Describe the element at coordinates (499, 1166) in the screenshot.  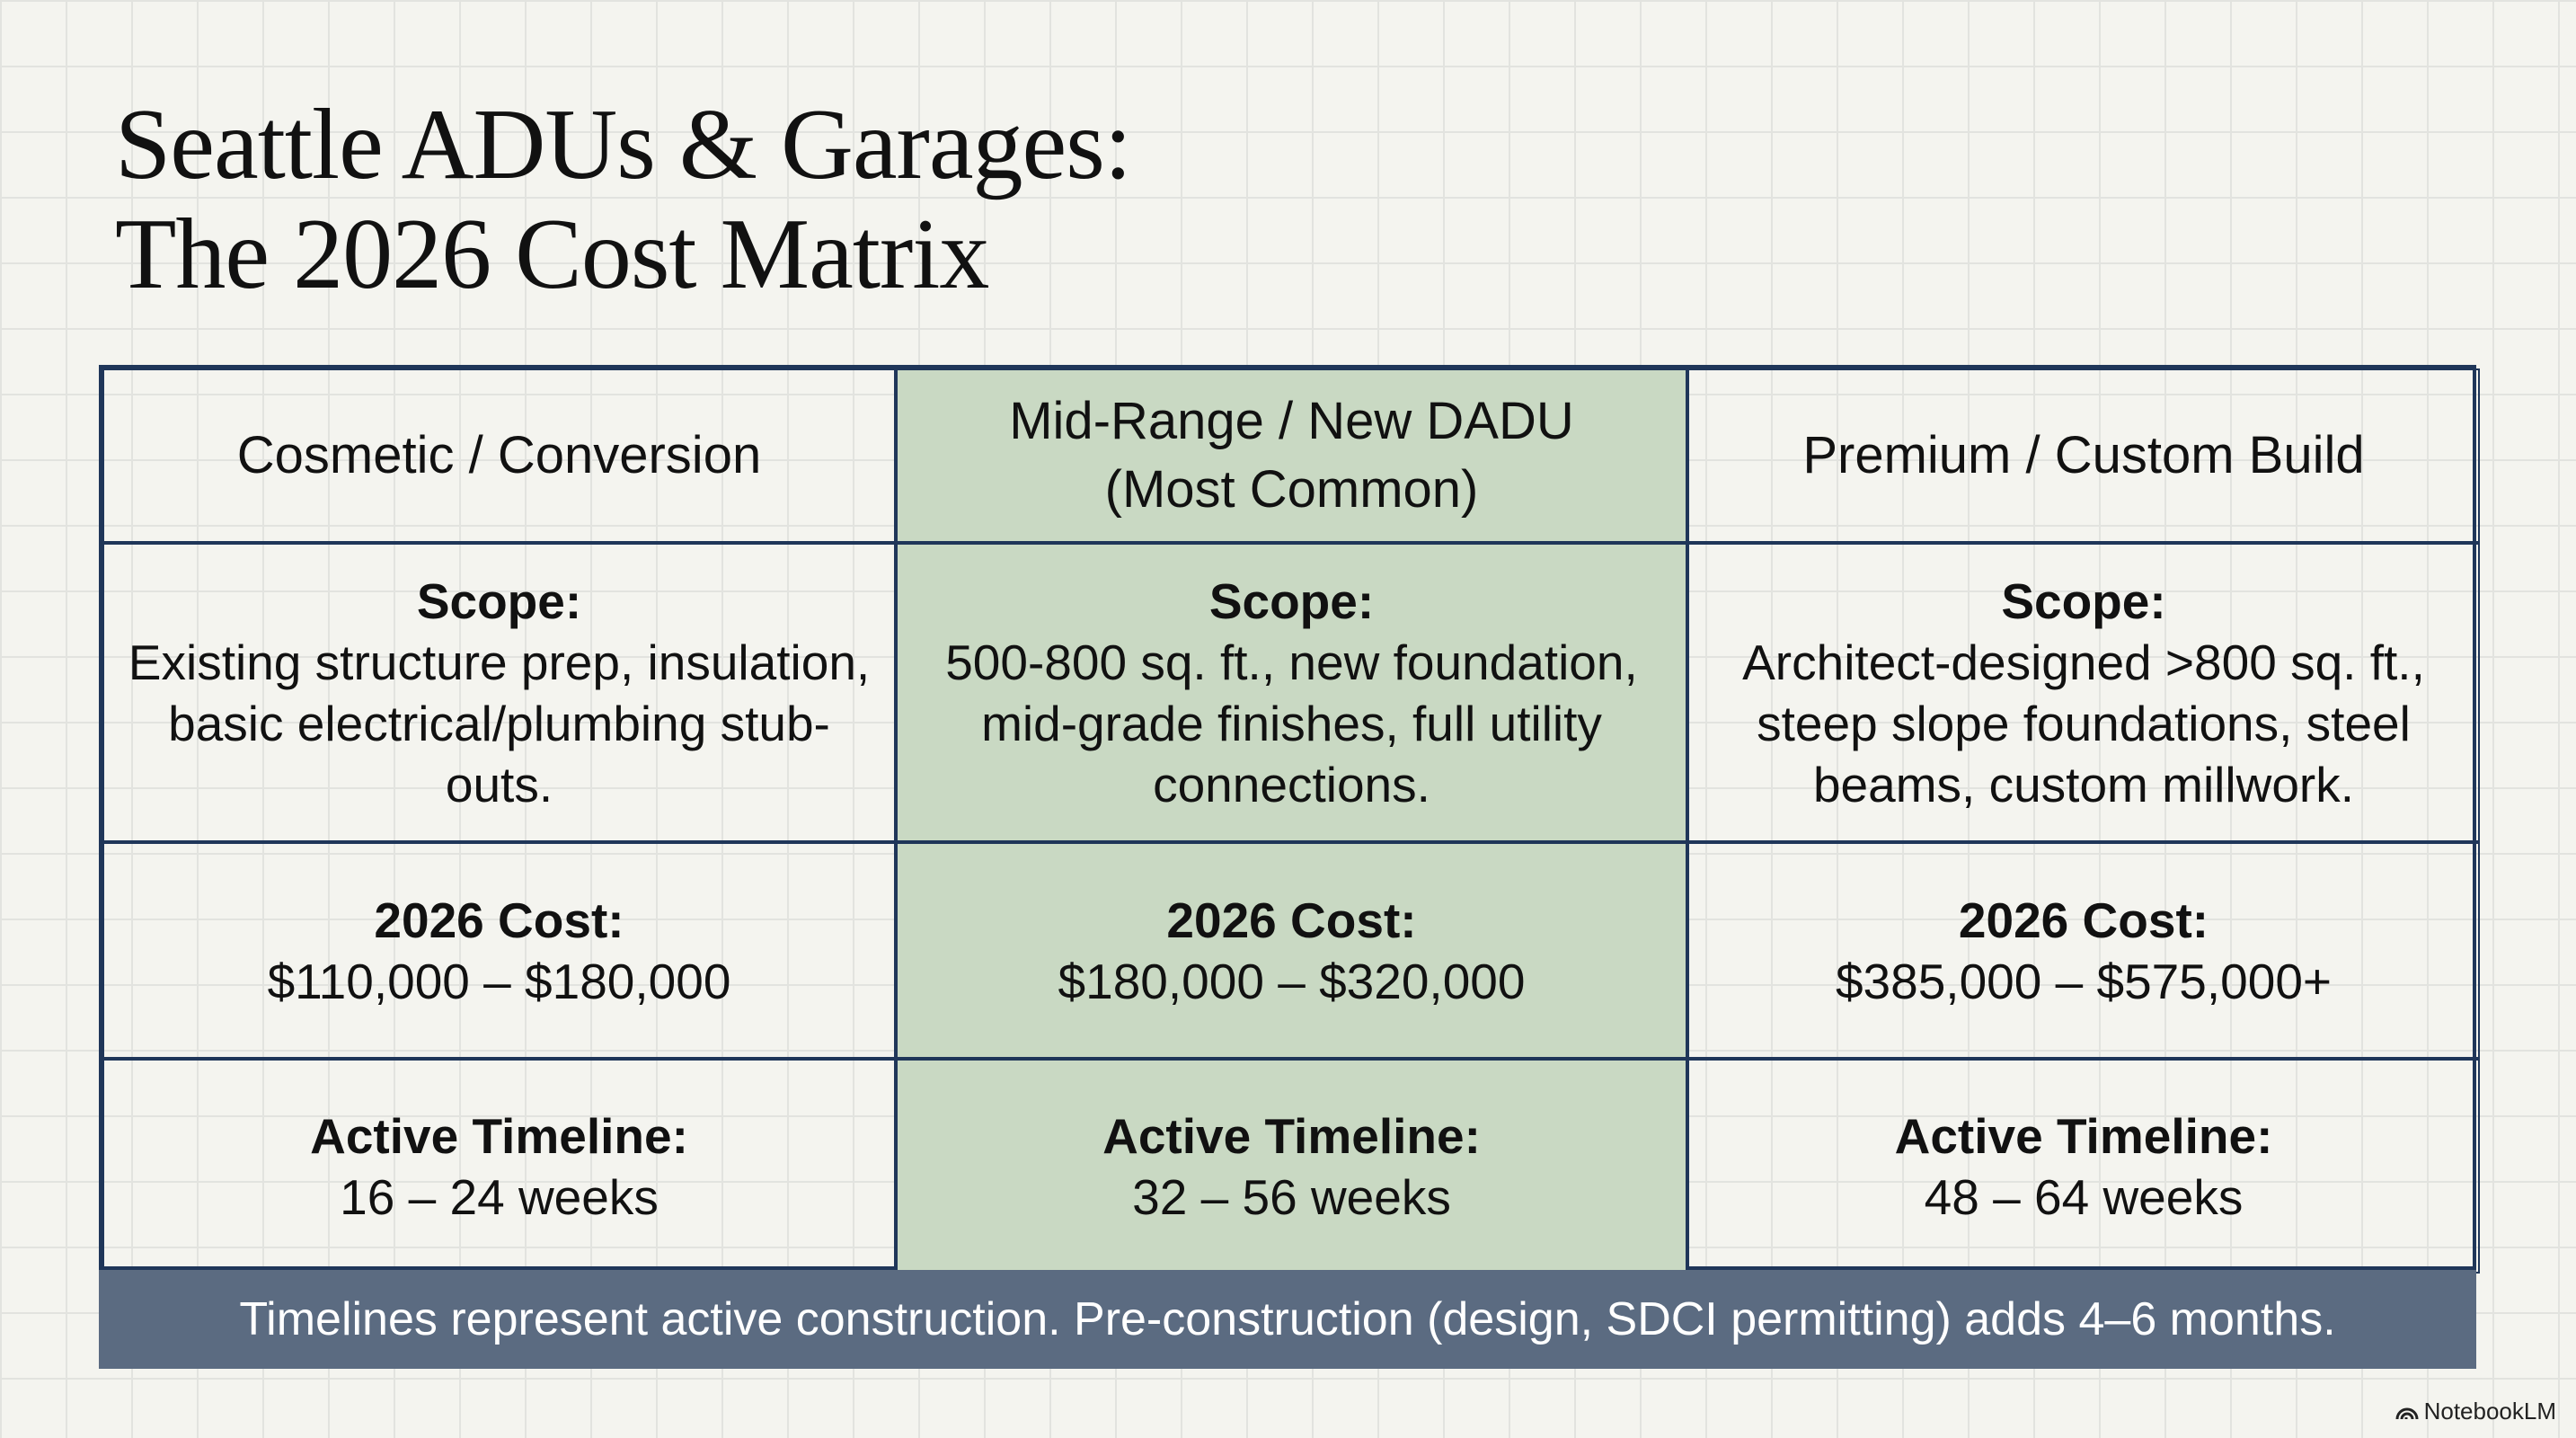
I see `table-cell: Active Timeline: 16 – 24 weeks` at that location.